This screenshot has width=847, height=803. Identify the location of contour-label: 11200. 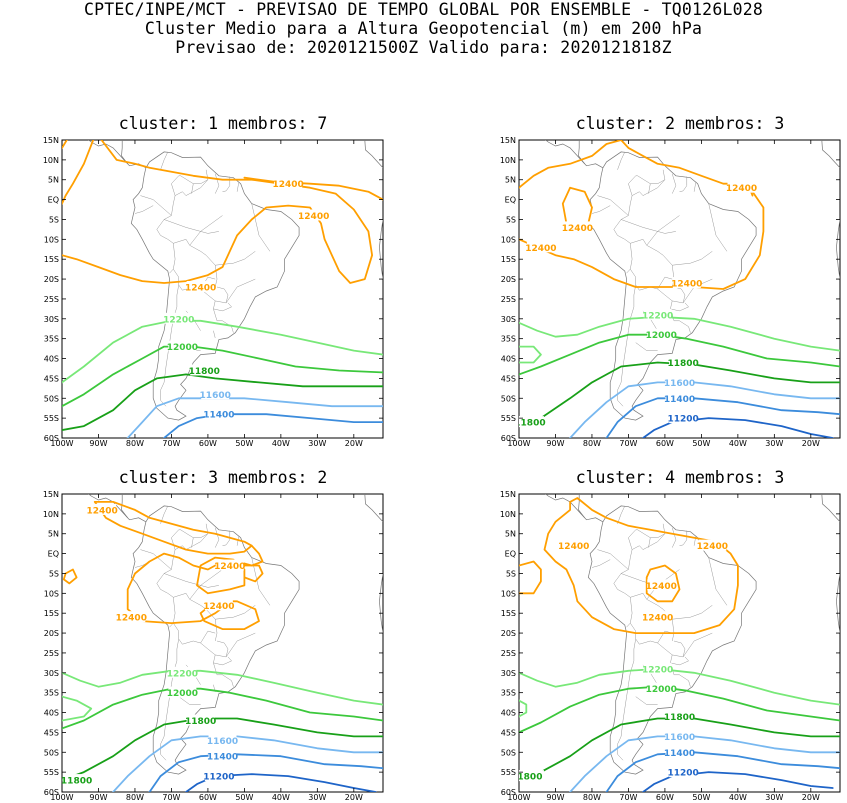
(682, 774).